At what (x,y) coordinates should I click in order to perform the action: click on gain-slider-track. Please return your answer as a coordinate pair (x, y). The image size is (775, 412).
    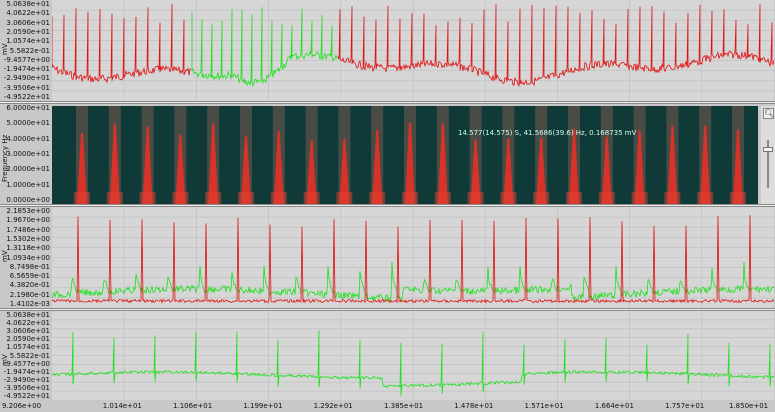
    Looking at the image, I should click on (768, 164).